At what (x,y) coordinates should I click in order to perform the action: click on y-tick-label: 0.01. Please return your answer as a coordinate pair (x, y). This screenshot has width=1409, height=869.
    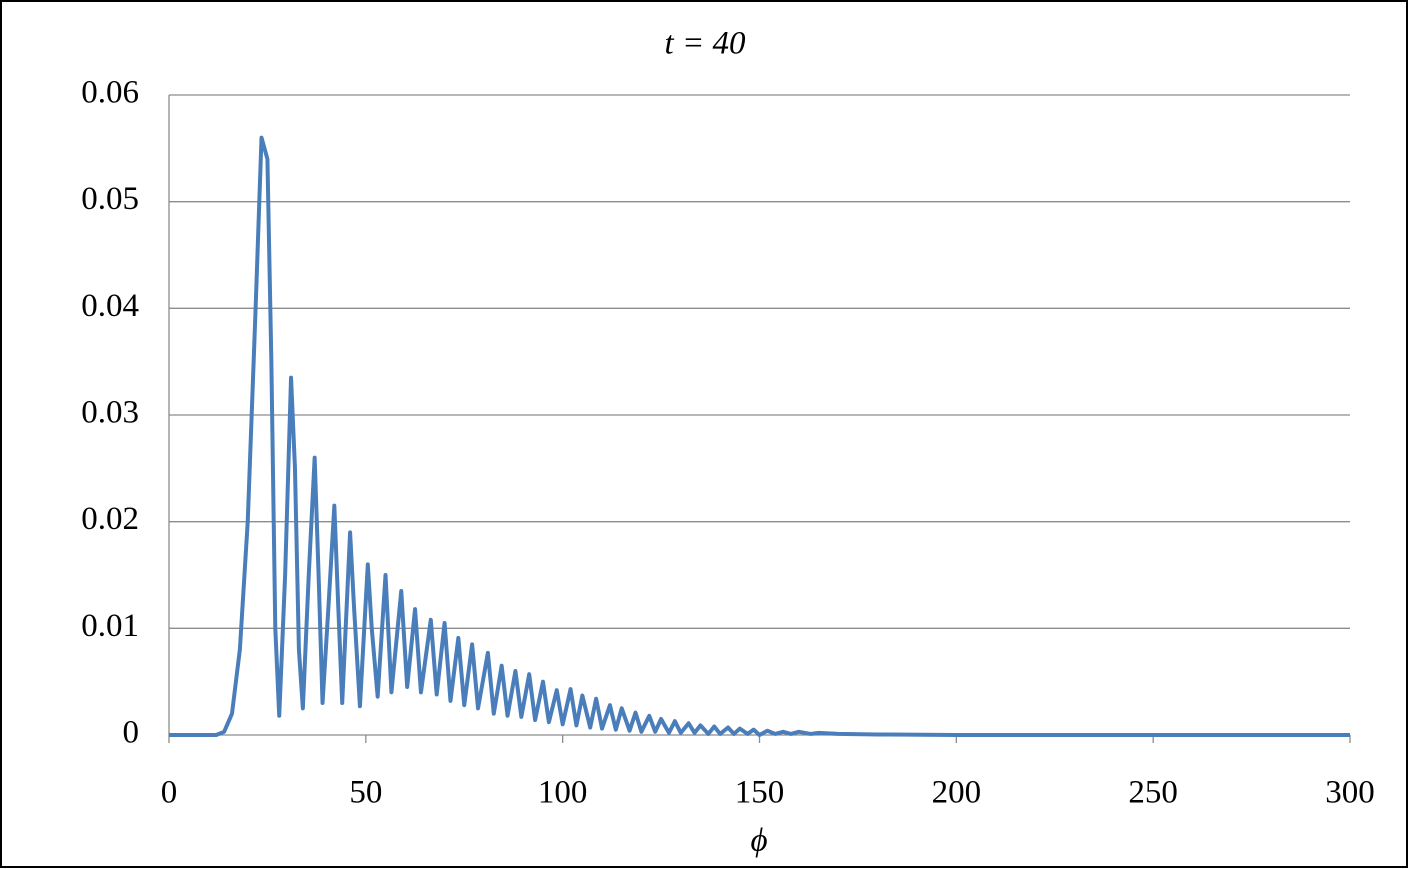
    Looking at the image, I should click on (110, 626).